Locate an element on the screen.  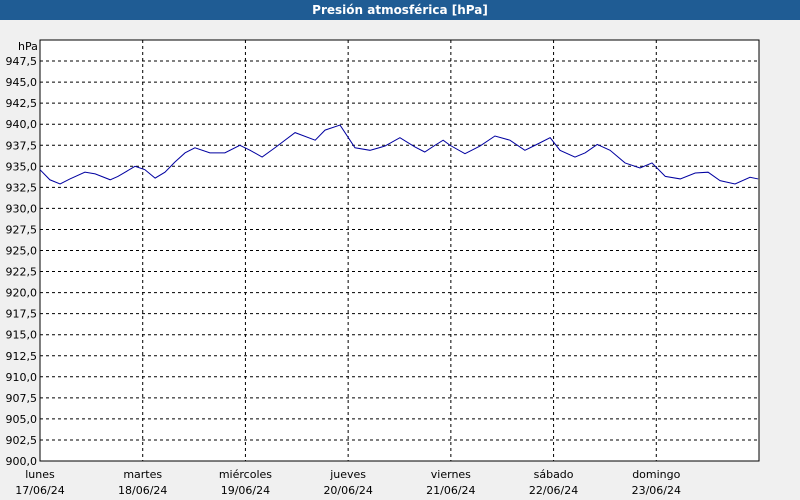
chart-title: Presión atmosférica [hPa] is located at coordinates (400, 10).